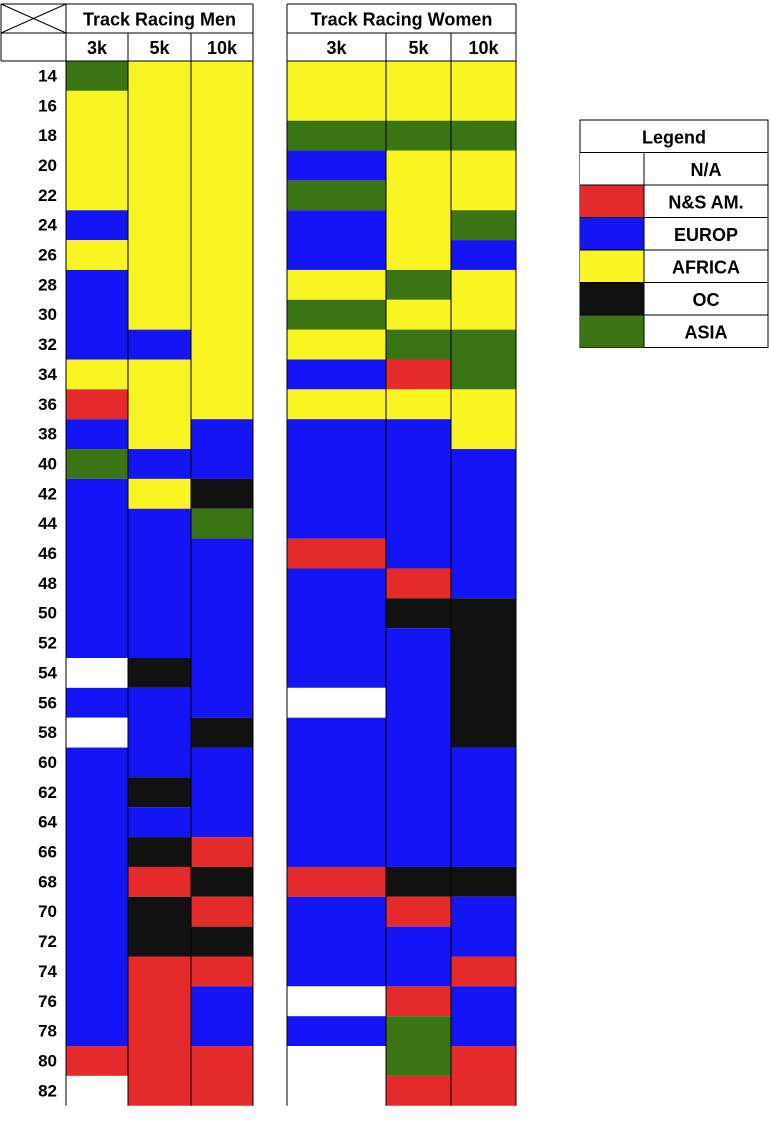  What do you see at coordinates (47, 135) in the screenshot?
I see `row-label-18: 18` at bounding box center [47, 135].